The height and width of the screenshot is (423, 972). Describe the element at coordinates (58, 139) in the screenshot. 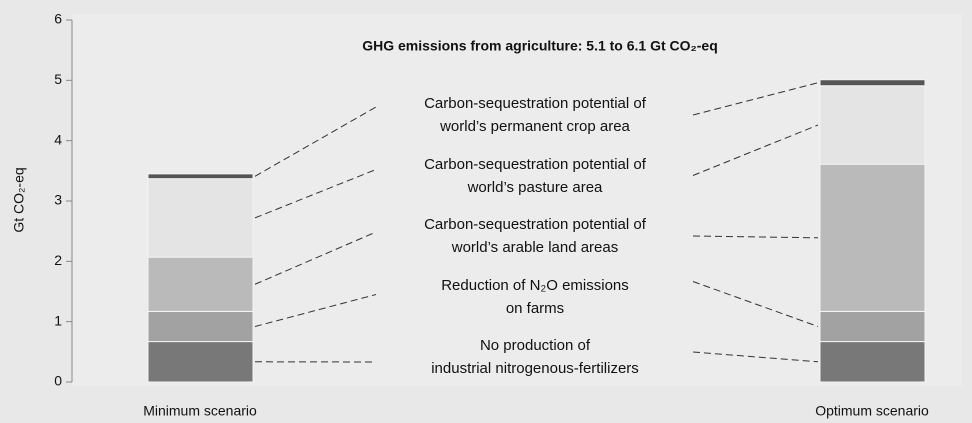

I see `y-tick-label: 4` at that location.